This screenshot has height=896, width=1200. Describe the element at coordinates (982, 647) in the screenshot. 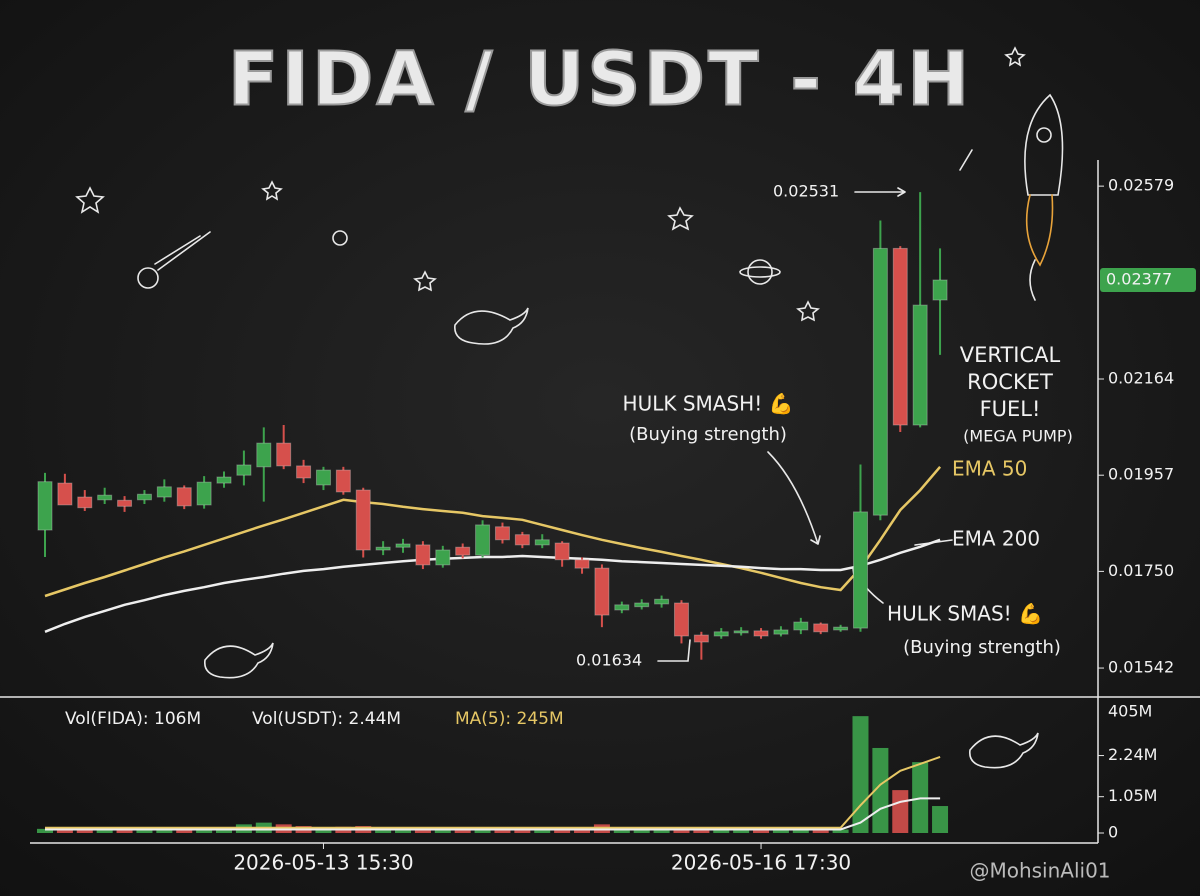

I see `annotation: (Buying strength)` at that location.